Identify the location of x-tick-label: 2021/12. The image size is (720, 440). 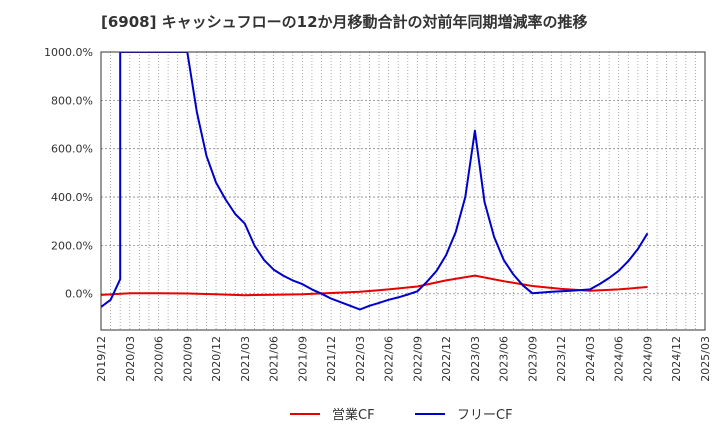
(331, 359).